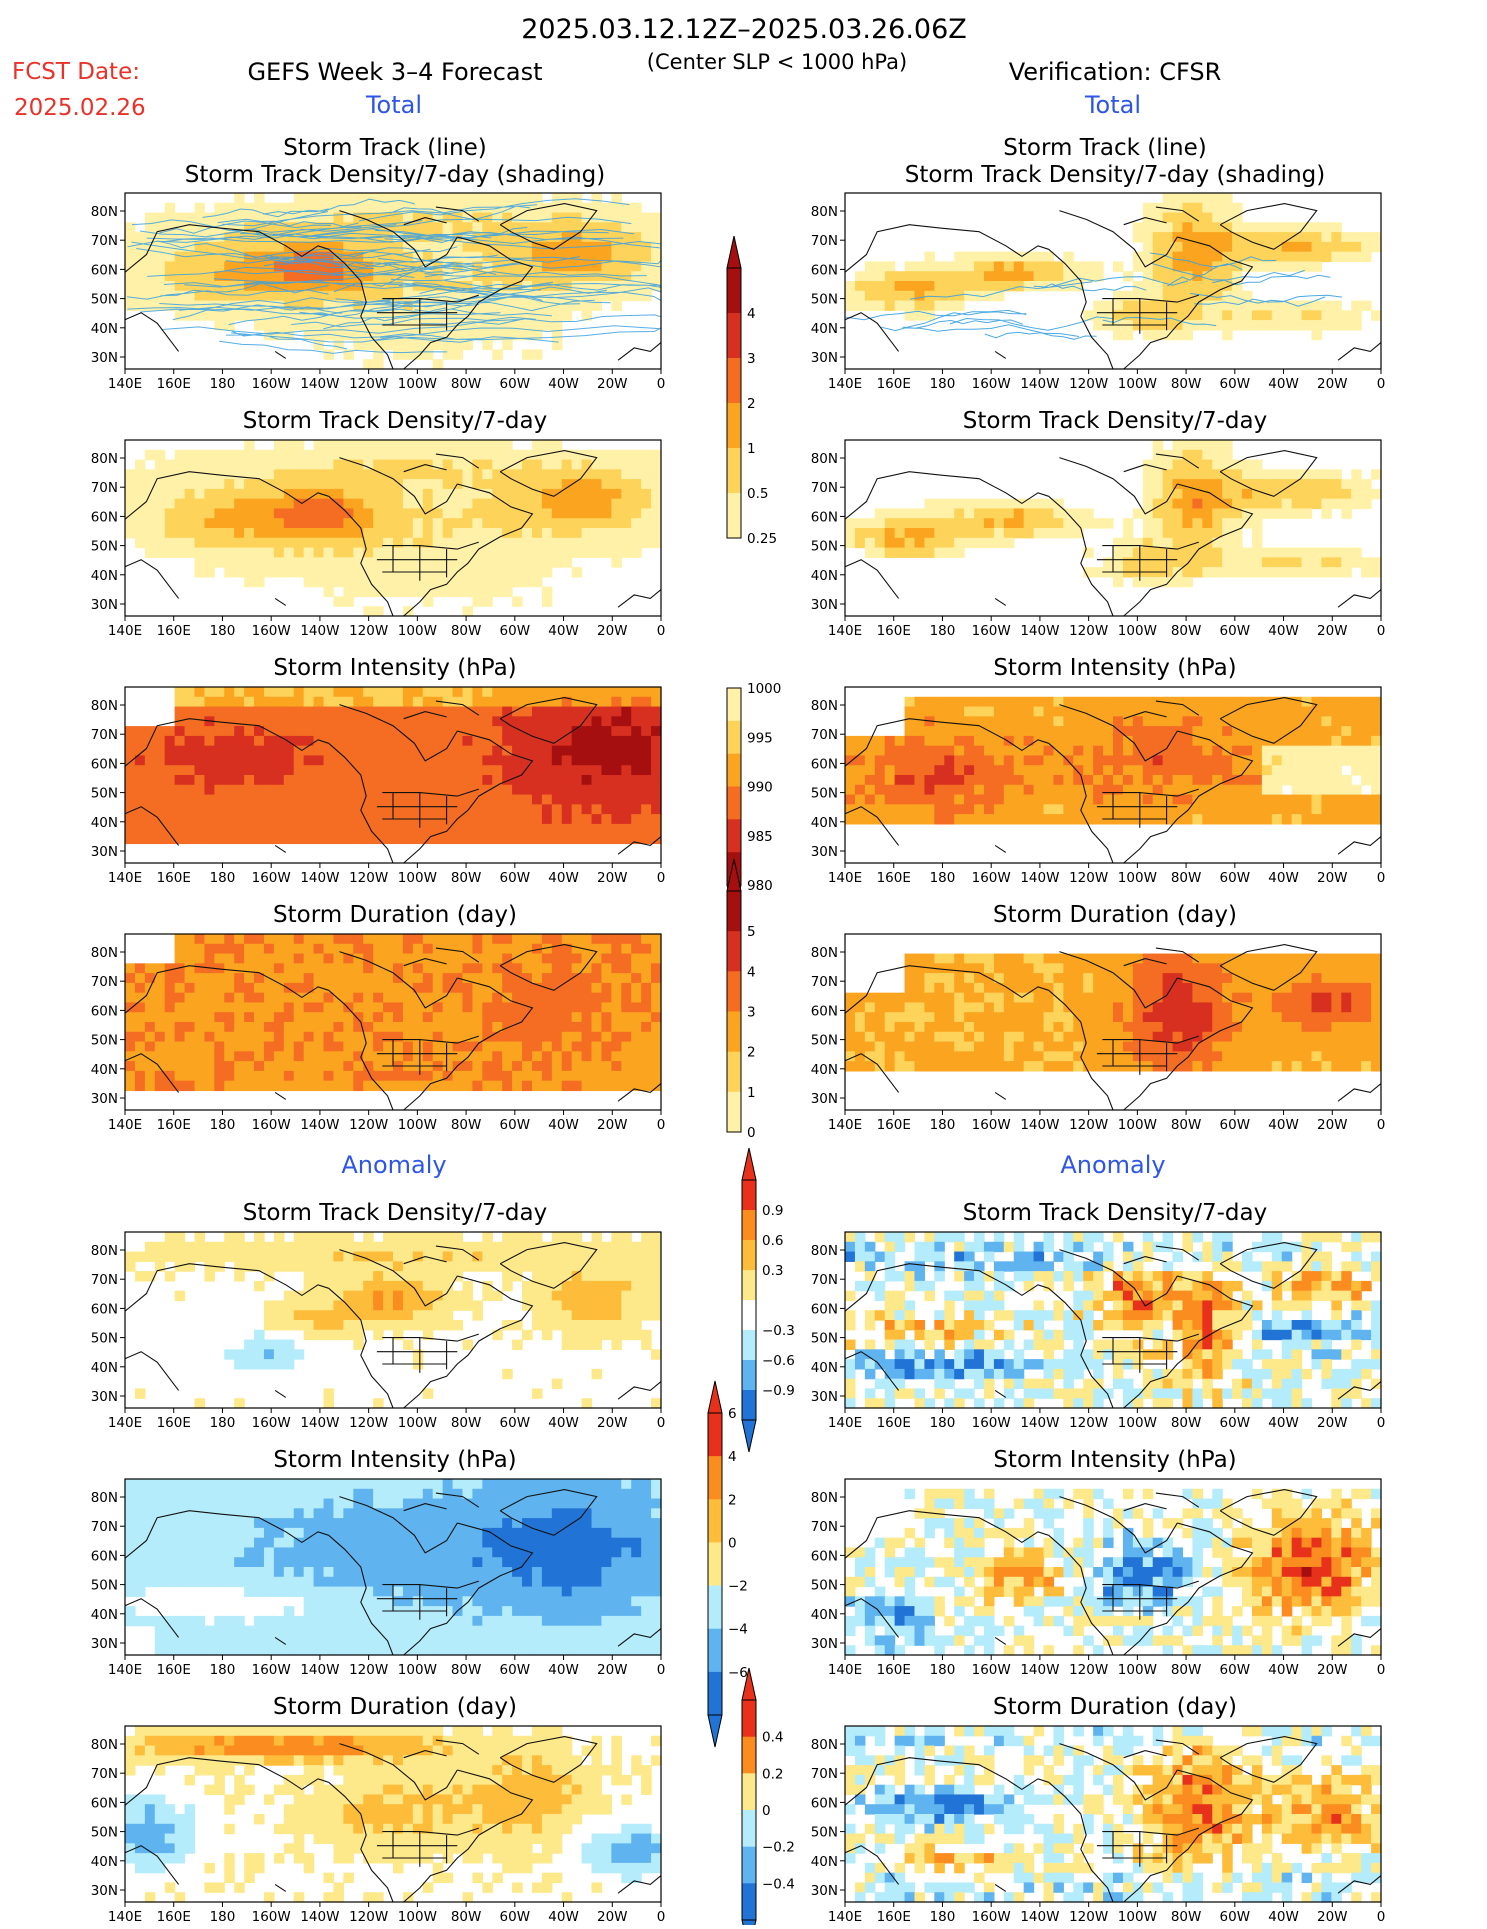  Describe the element at coordinates (394, 1460) in the screenshot. I see `panel-title: Storm Intensity (hPa)` at that location.